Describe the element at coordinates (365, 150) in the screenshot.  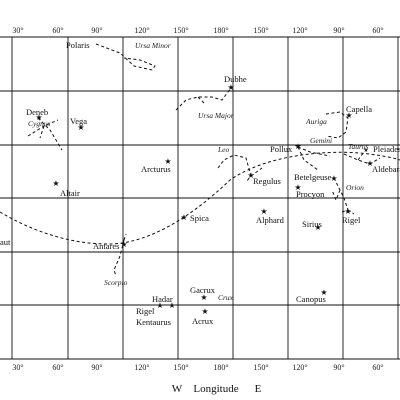
I see `star-marker-pleiades: ★` at that location.